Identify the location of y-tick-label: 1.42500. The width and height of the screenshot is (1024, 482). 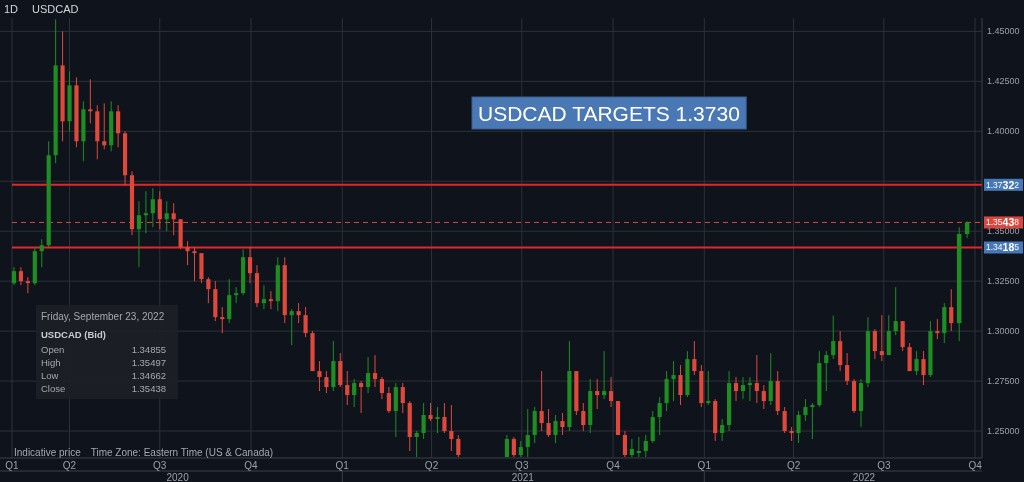
(1003, 81).